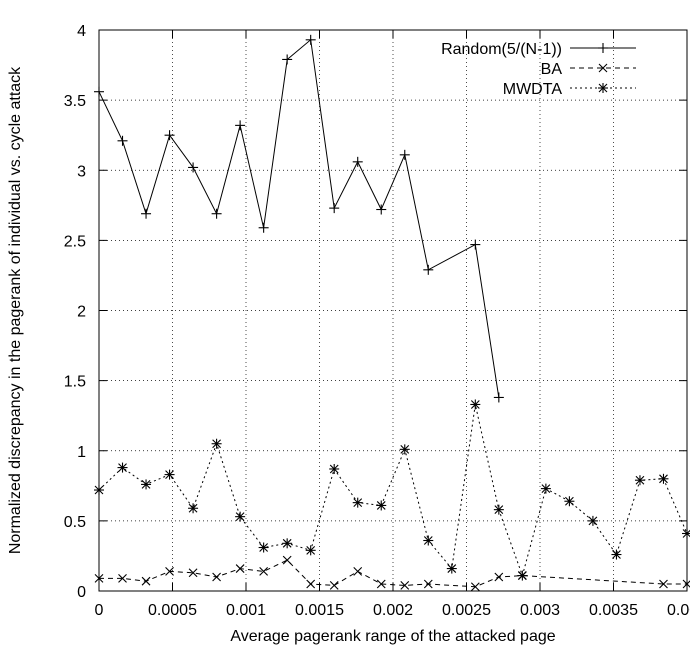 The image size is (690, 657). I want to click on legend-item: MWDTA, so click(569, 89).